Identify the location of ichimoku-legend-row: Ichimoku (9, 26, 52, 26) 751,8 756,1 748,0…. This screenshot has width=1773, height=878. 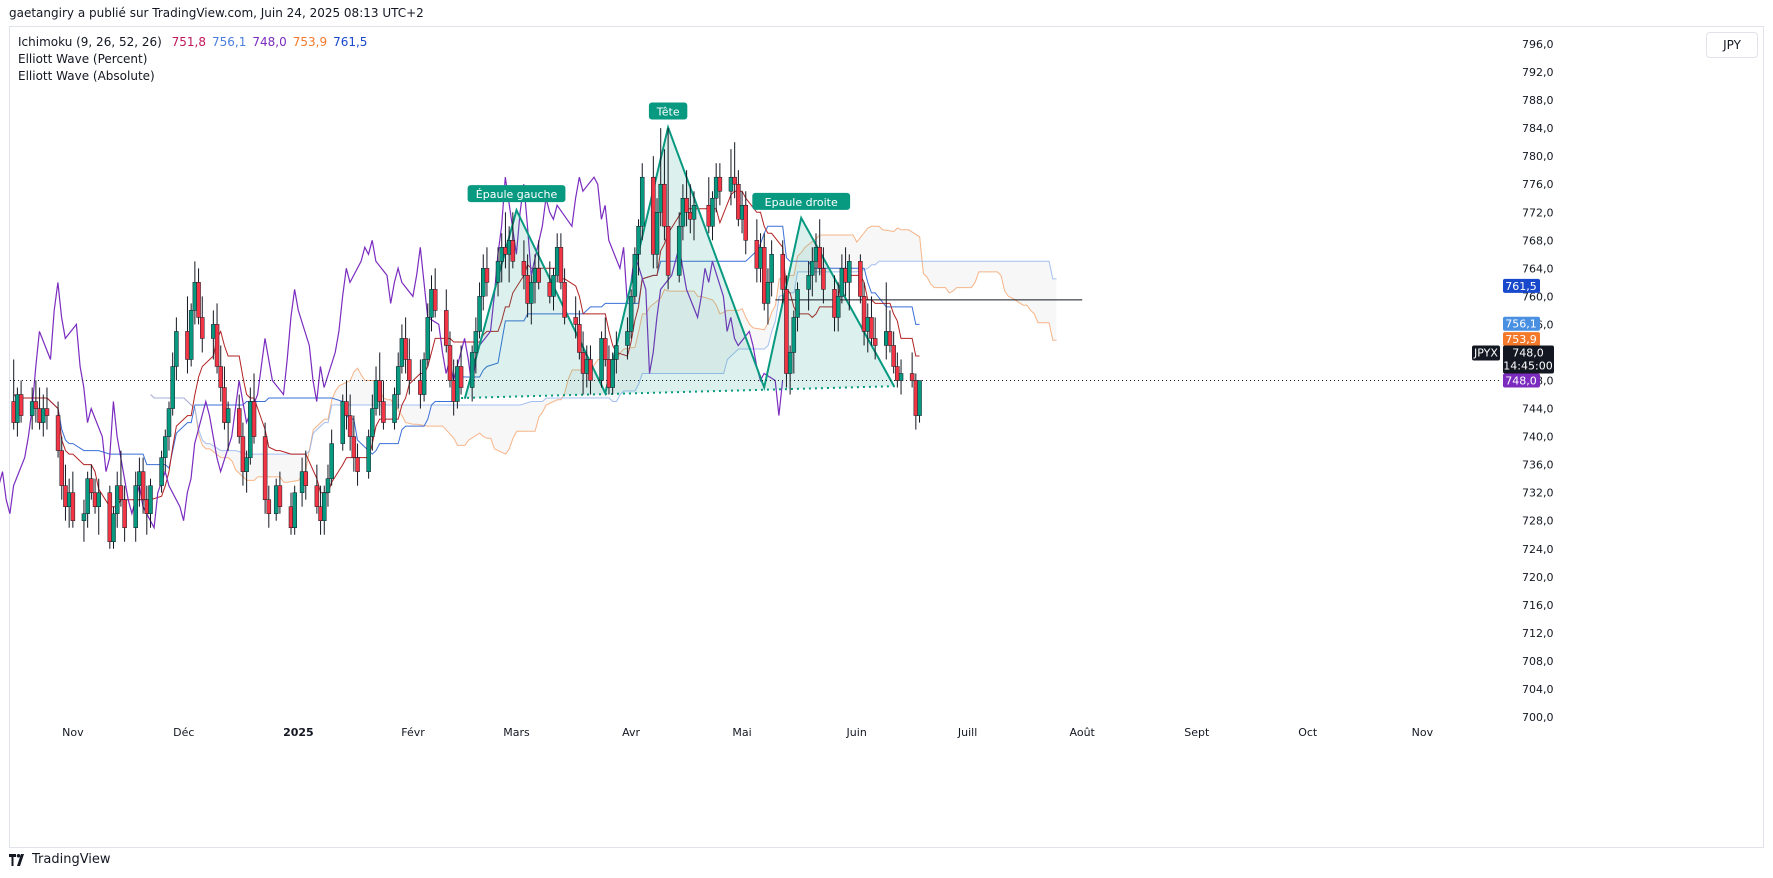
(192, 42).